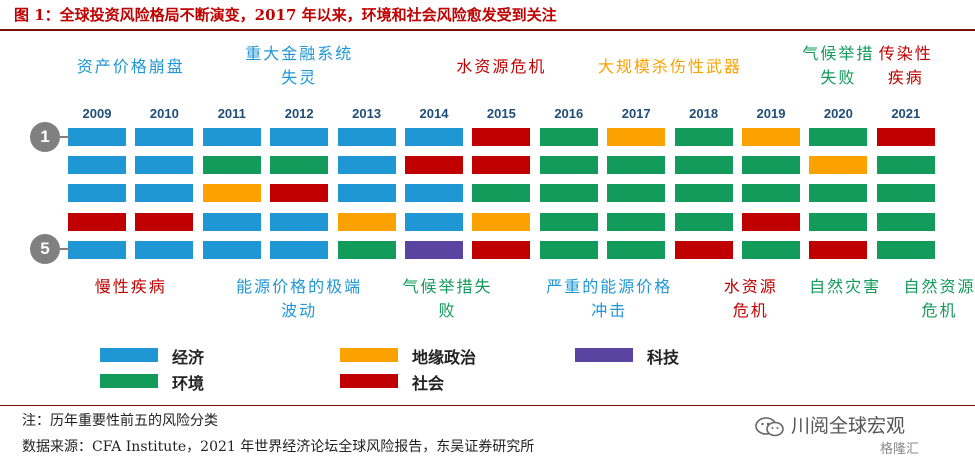  I want to click on annotation-top-2: 重大金融系统 失灵, so click(299, 65).